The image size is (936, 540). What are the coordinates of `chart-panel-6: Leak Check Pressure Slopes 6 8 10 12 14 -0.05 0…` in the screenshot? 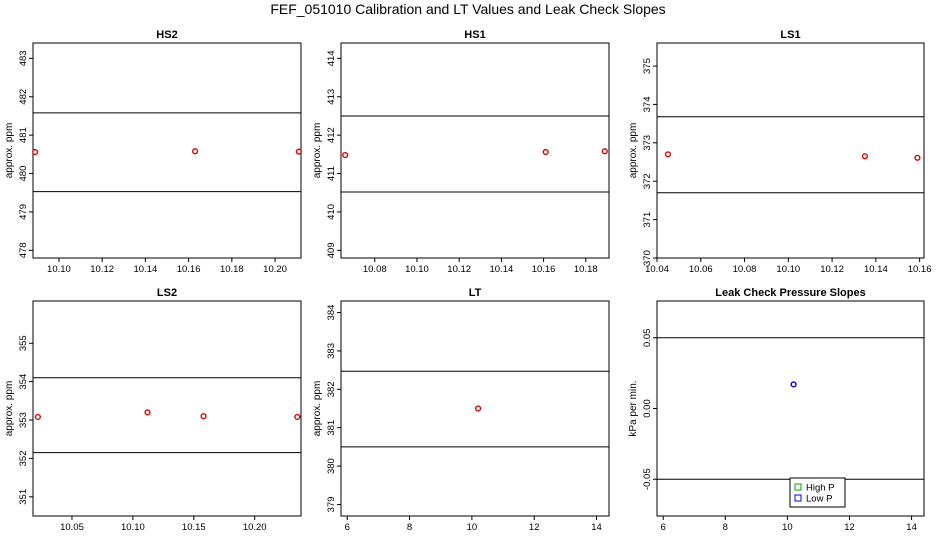 It's located at (776, 410).